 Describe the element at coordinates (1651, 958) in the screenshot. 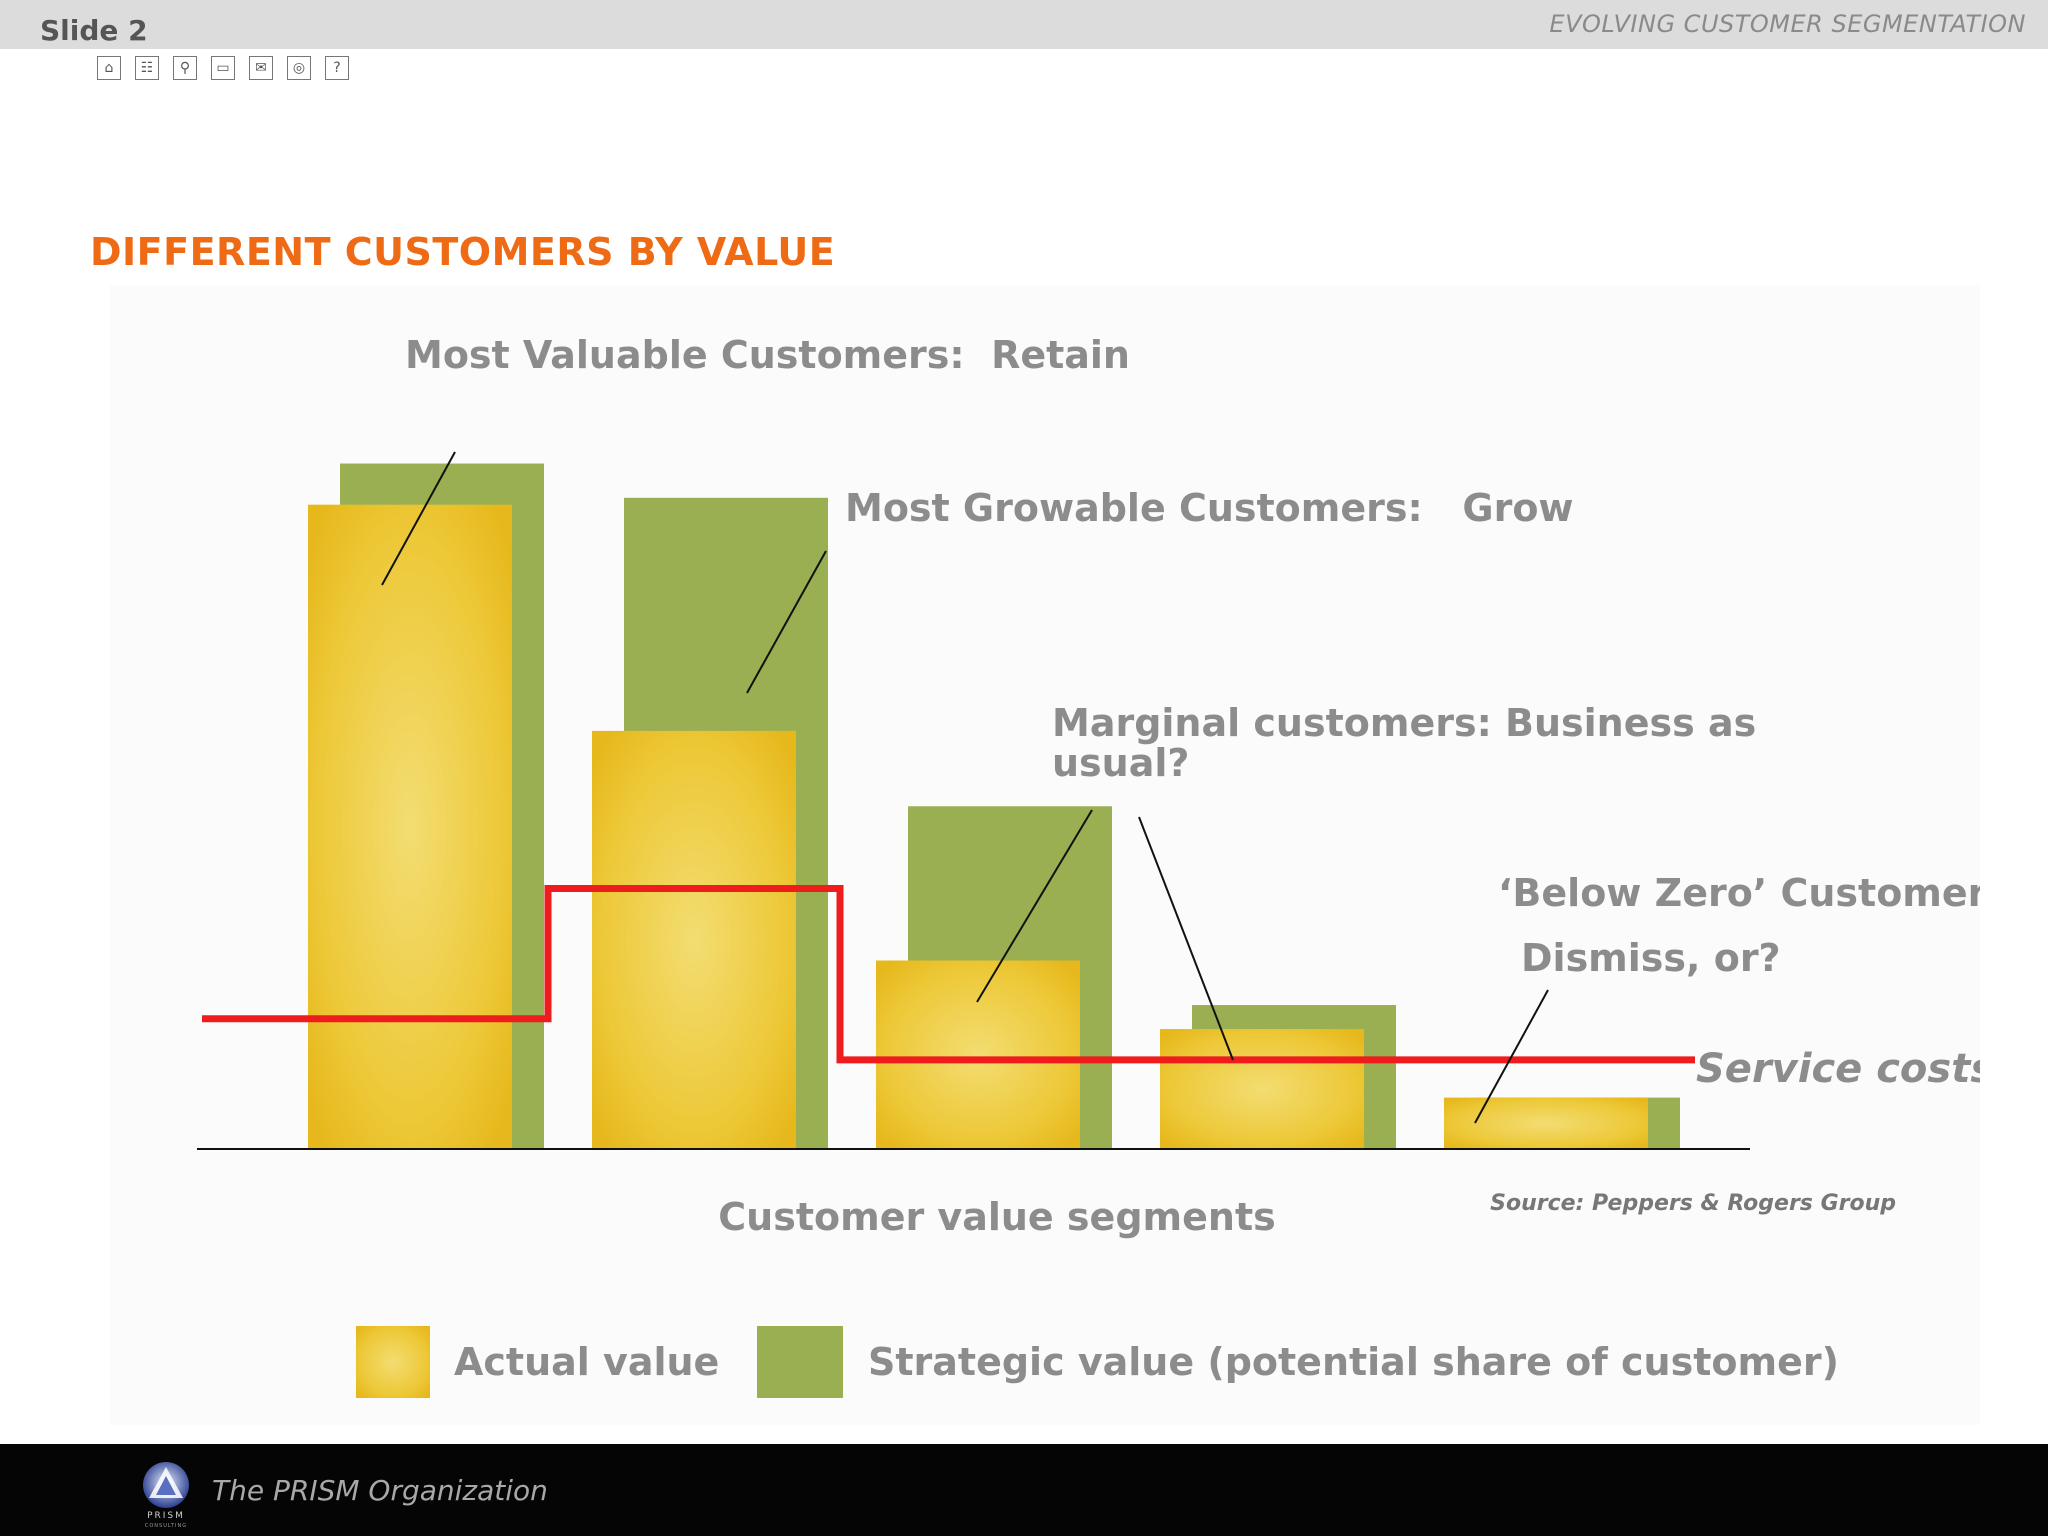

I see `annotation-dismiss: Dismiss, or?` at that location.